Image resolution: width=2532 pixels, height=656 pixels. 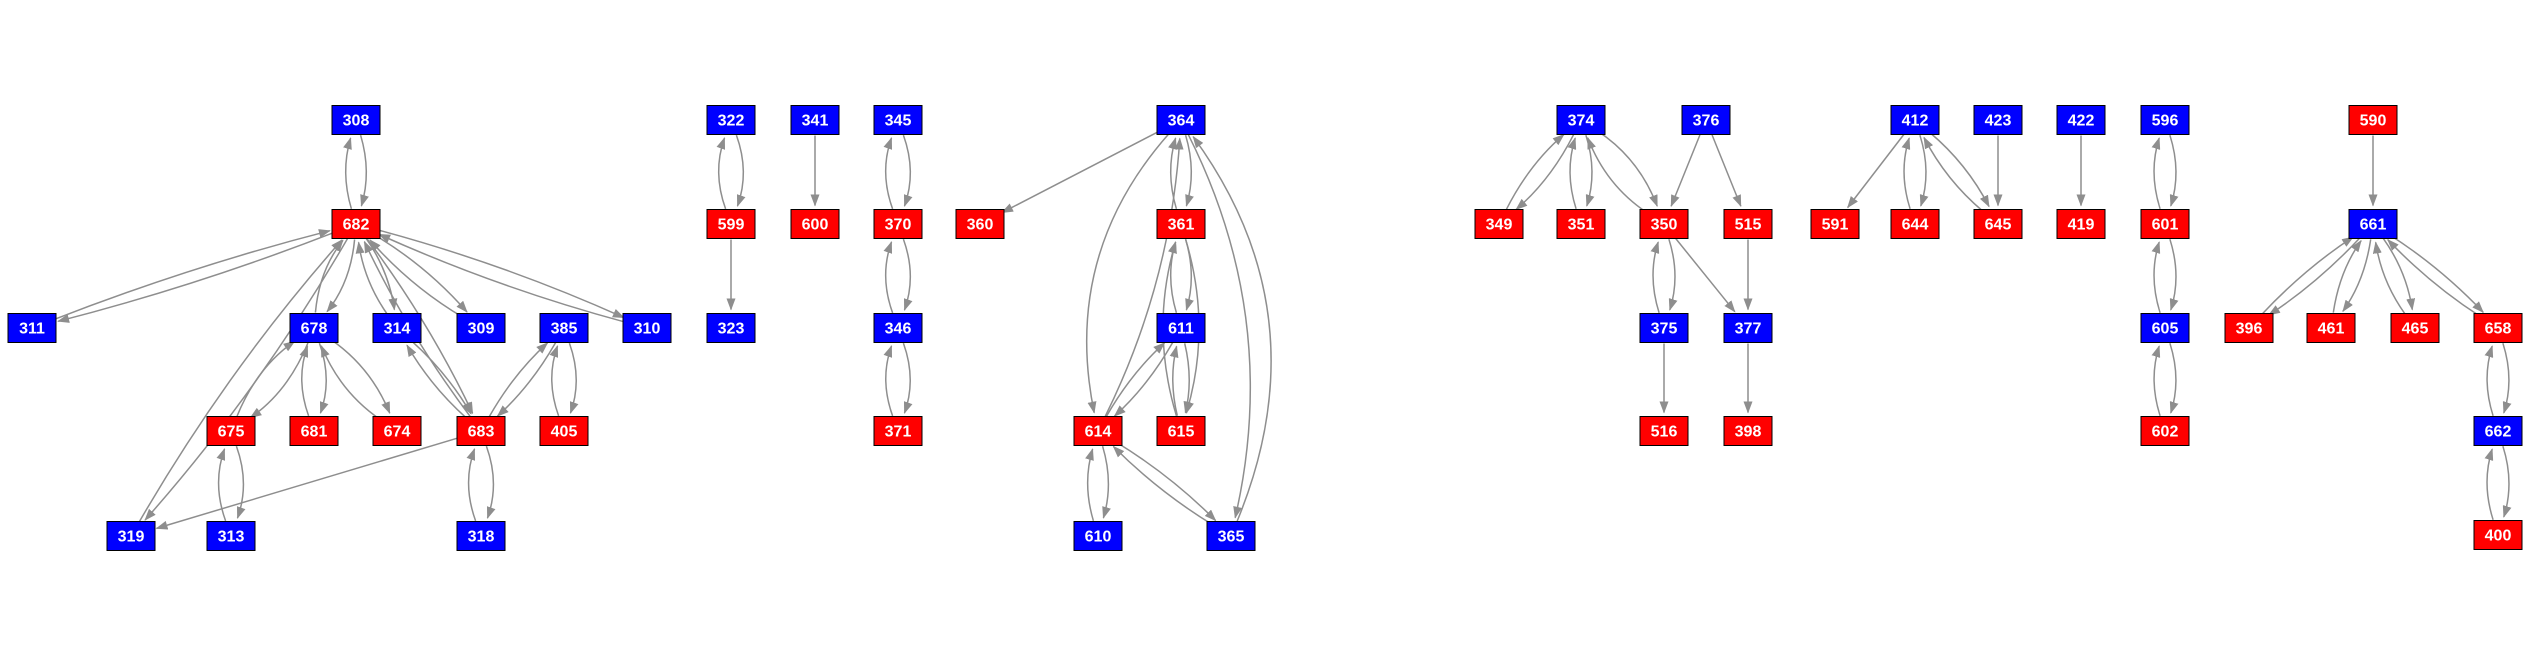 I want to click on graph-node: 600, so click(x=815, y=224).